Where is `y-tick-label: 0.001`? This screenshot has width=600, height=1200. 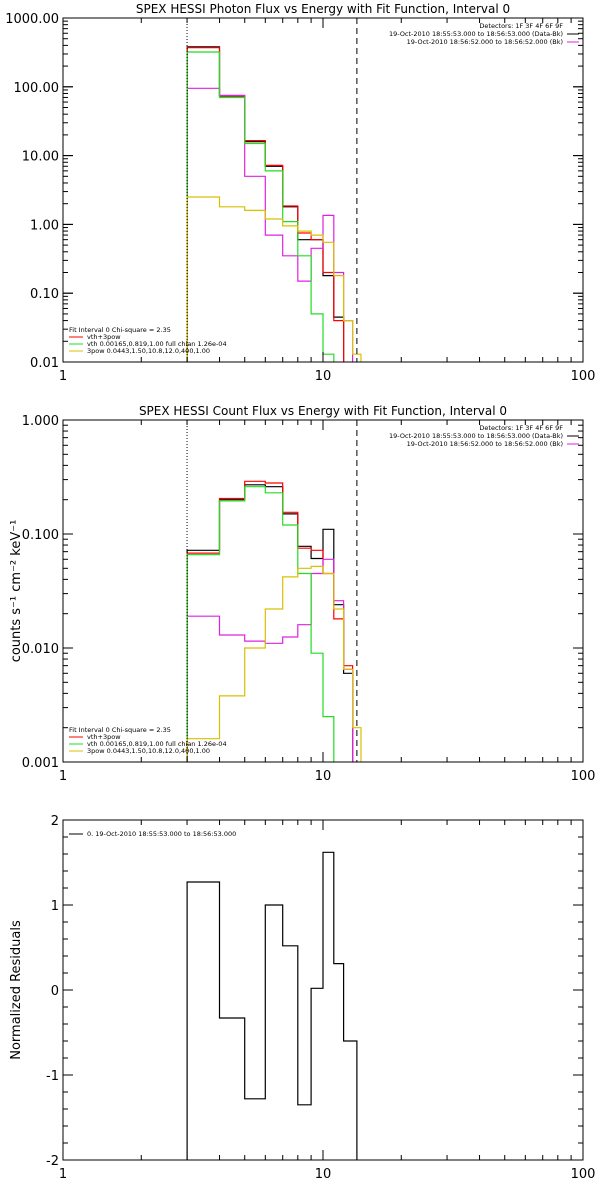 y-tick-label: 0.001 is located at coordinates (40, 763).